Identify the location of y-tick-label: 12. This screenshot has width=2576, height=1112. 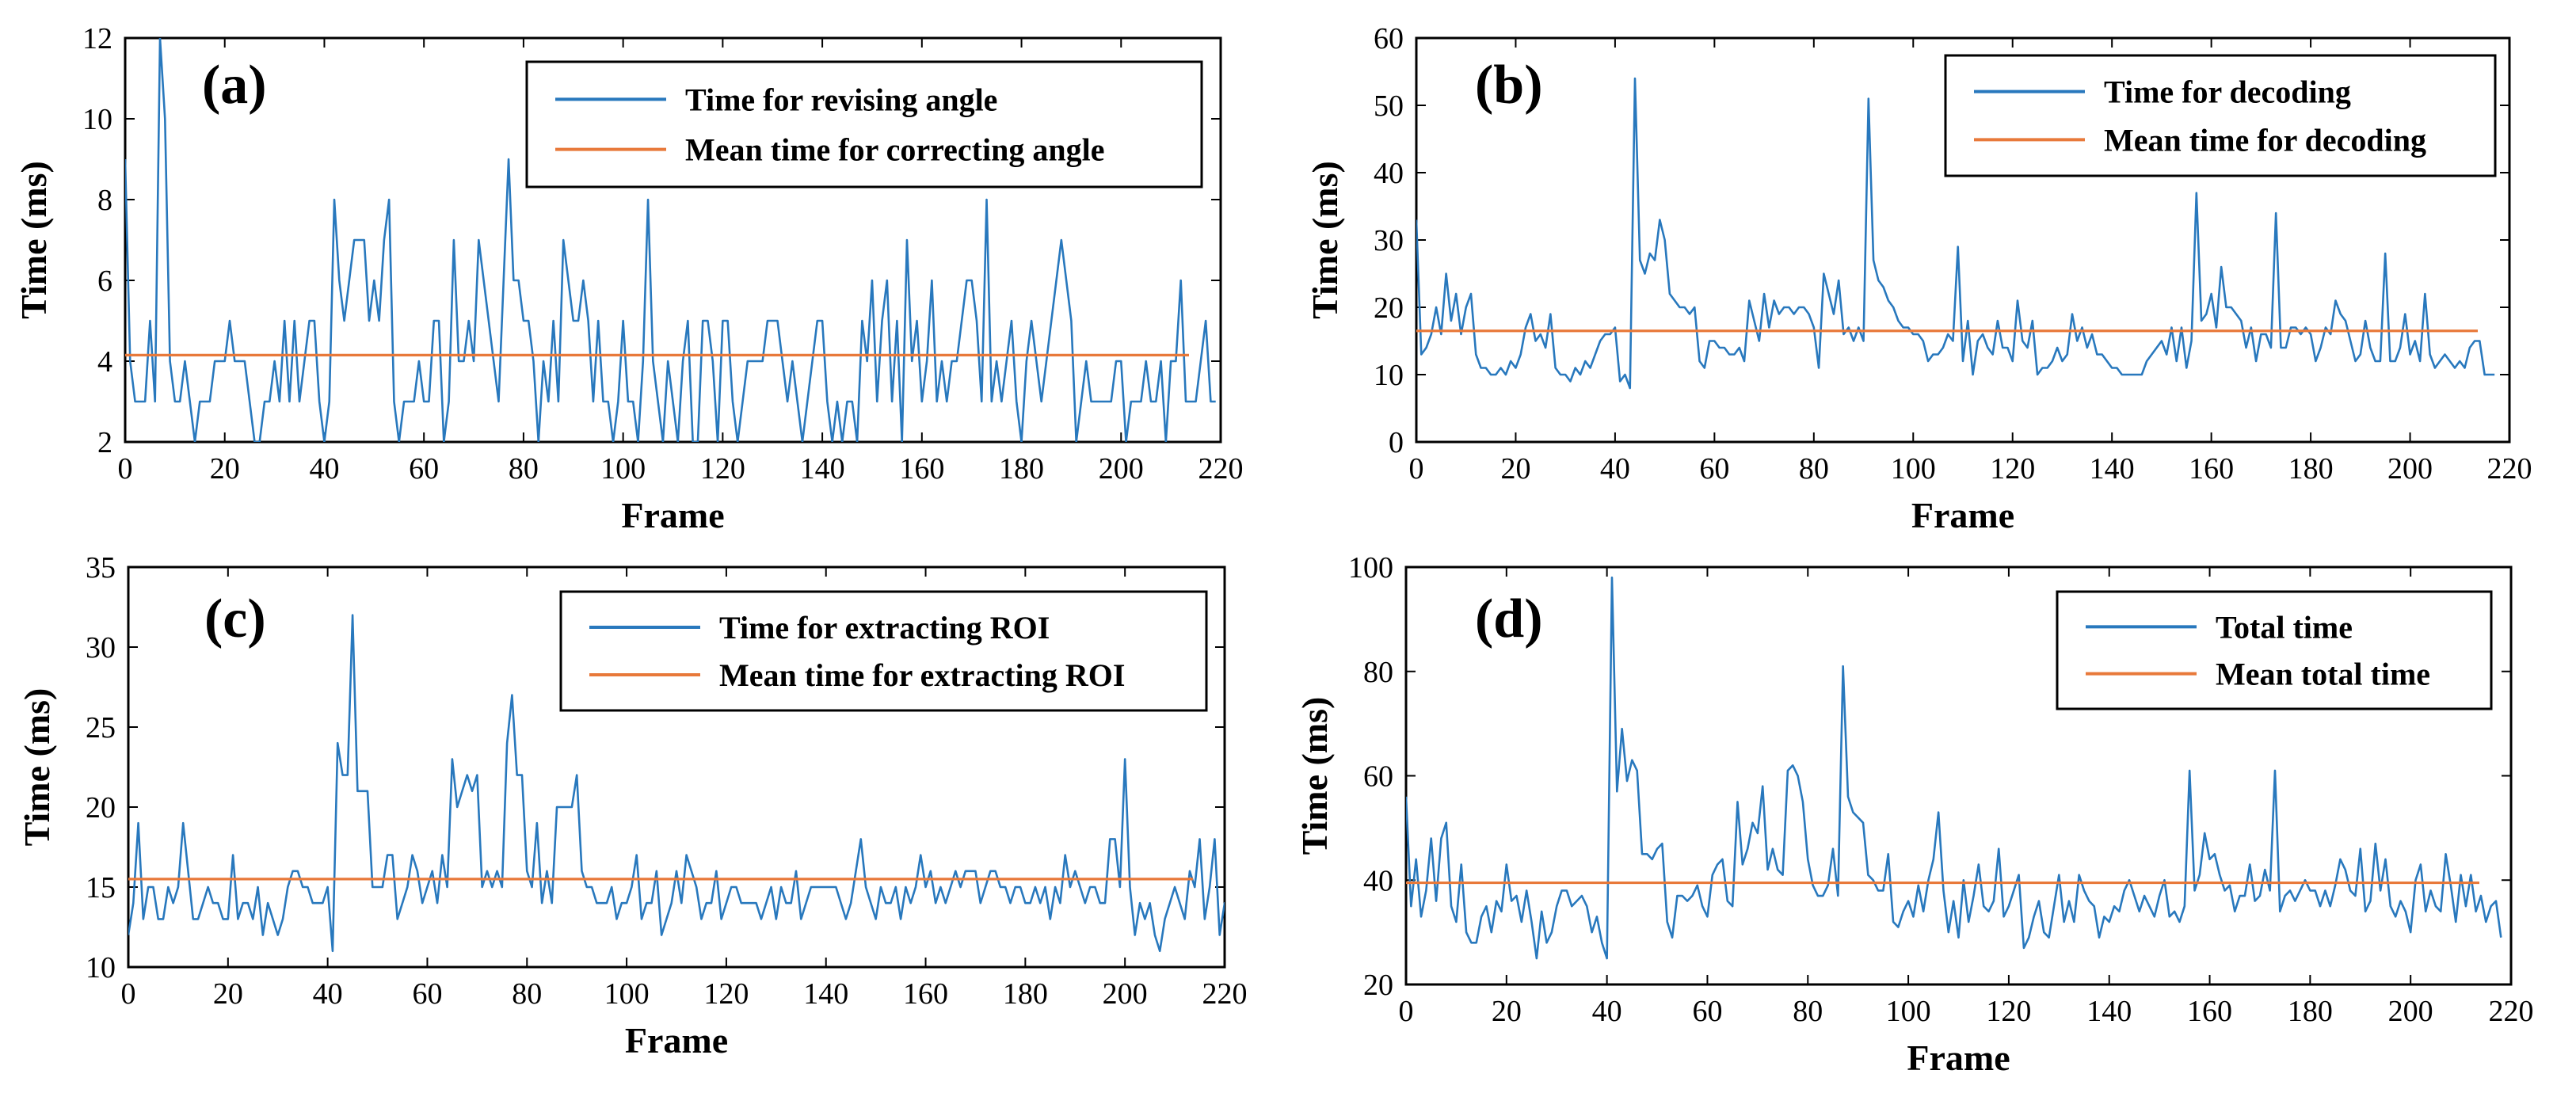
(97, 38).